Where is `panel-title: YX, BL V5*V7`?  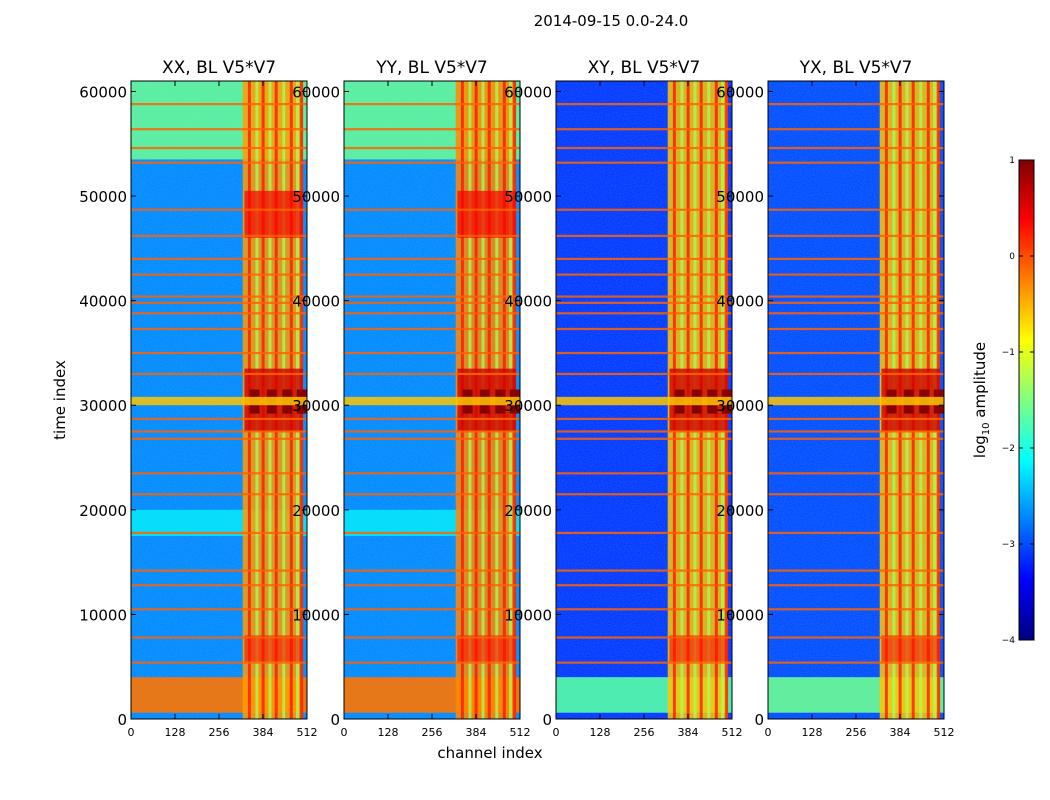
panel-title: YX, BL V5*V7 is located at coordinates (856, 68).